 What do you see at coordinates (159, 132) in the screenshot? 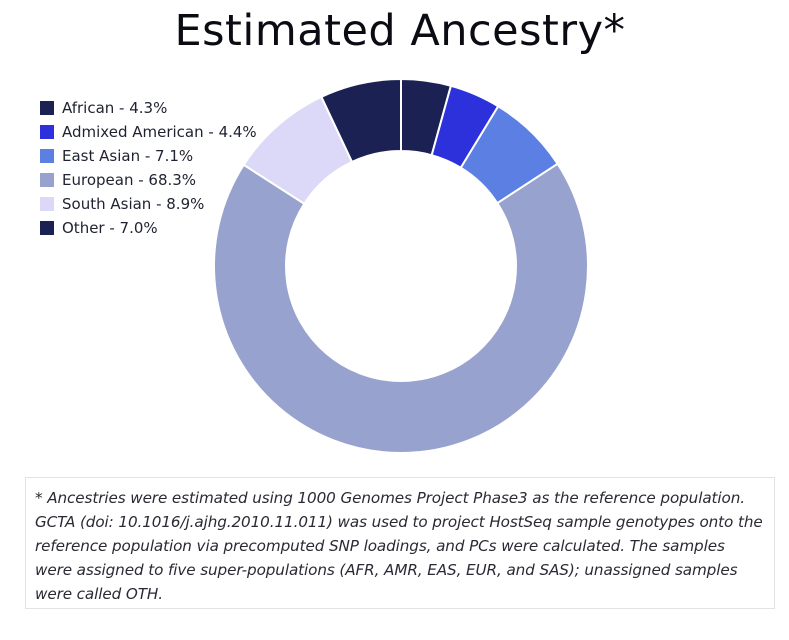
I see `legend-label: Admixed American - 4.4%` at bounding box center [159, 132].